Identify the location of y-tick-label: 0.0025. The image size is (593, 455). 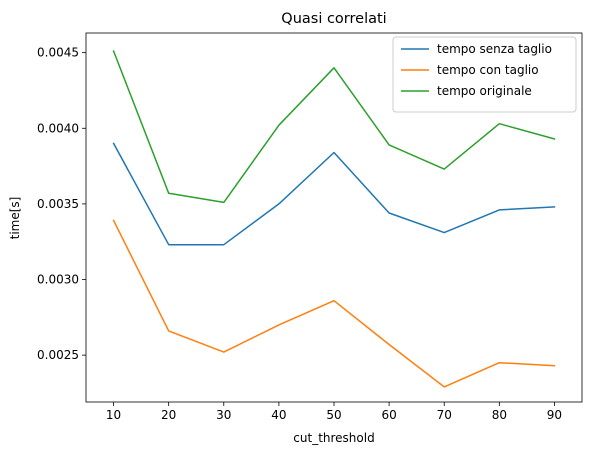
(58, 355).